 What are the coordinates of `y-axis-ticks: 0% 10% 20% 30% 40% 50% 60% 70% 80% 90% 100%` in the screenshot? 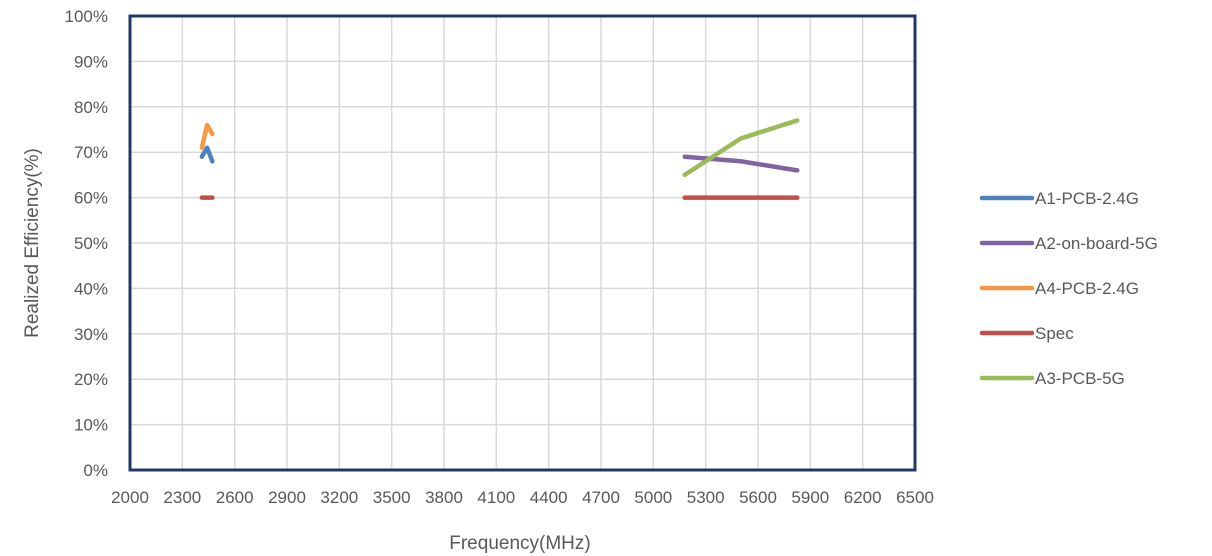 It's located at (86, 243).